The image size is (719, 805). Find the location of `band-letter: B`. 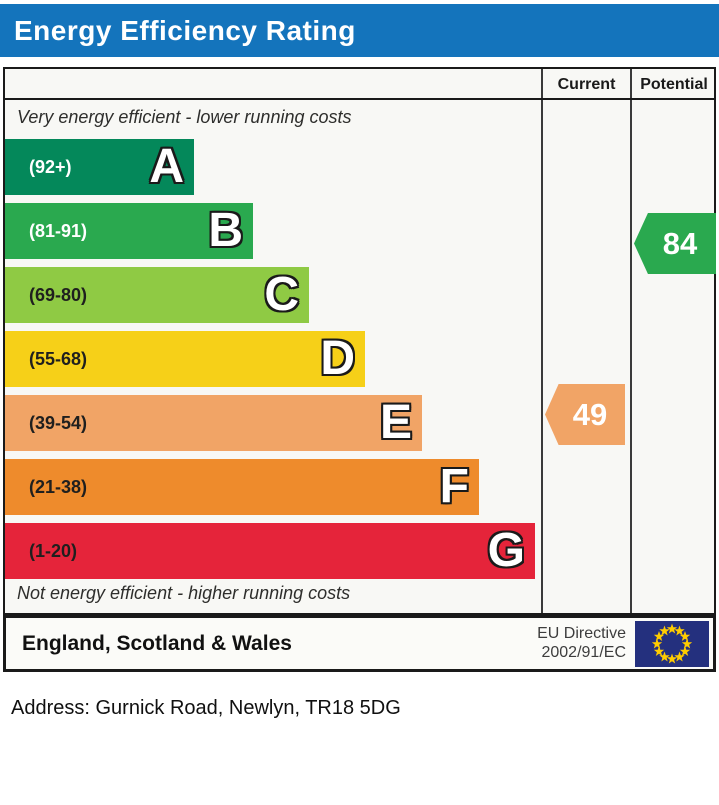

band-letter: B is located at coordinates (225, 230).